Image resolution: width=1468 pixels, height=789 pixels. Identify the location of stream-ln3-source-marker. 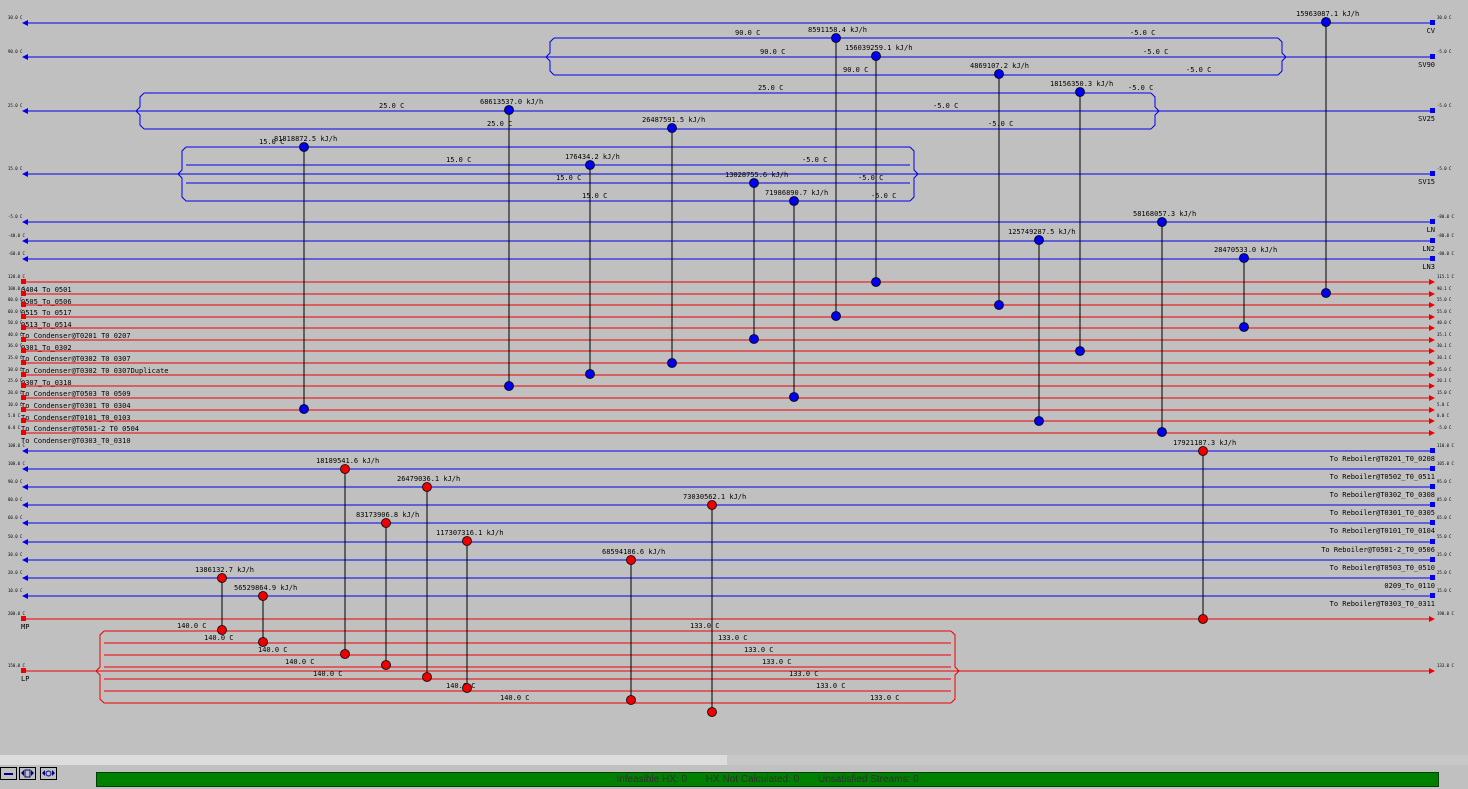
(1432, 258).